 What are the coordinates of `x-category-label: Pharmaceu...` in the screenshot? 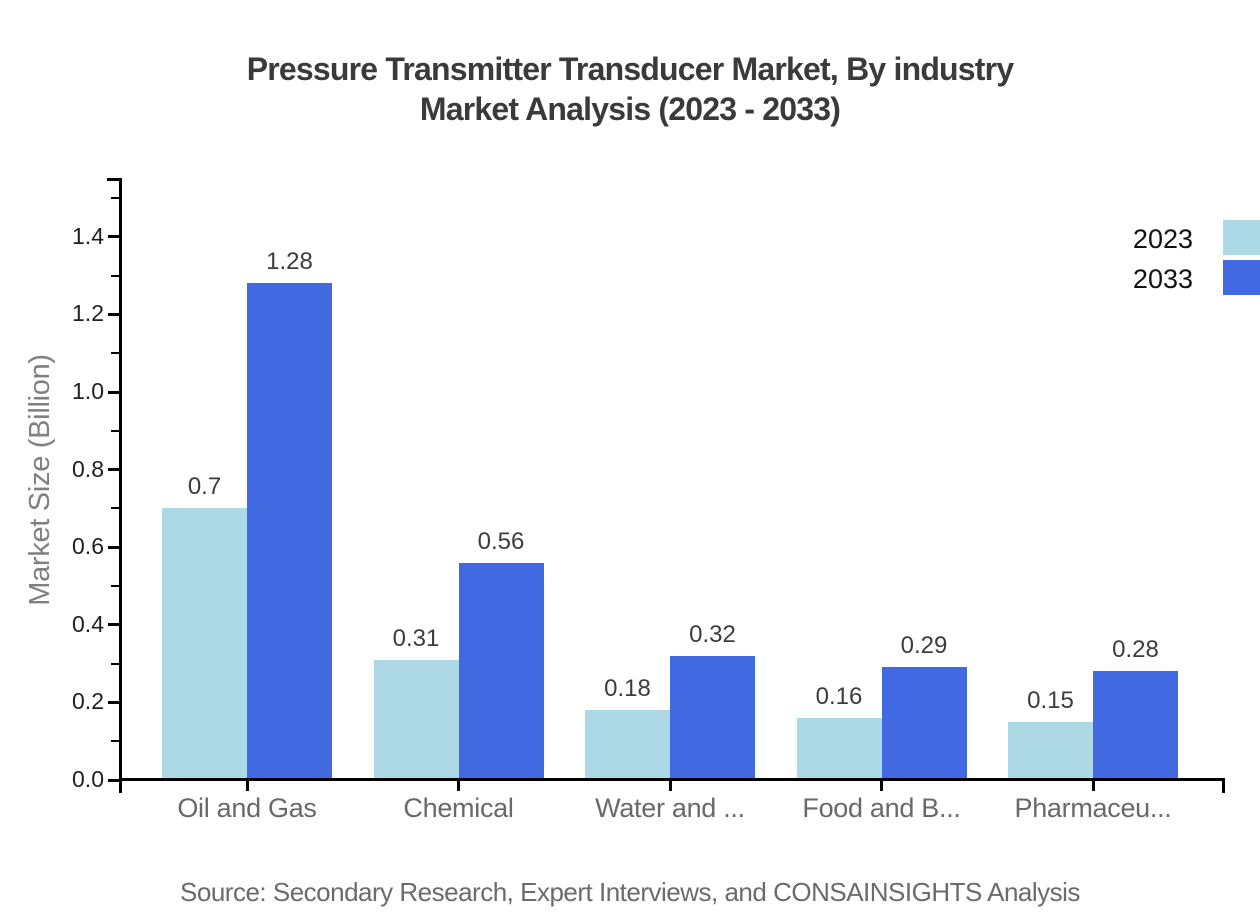 It's located at (1093, 808).